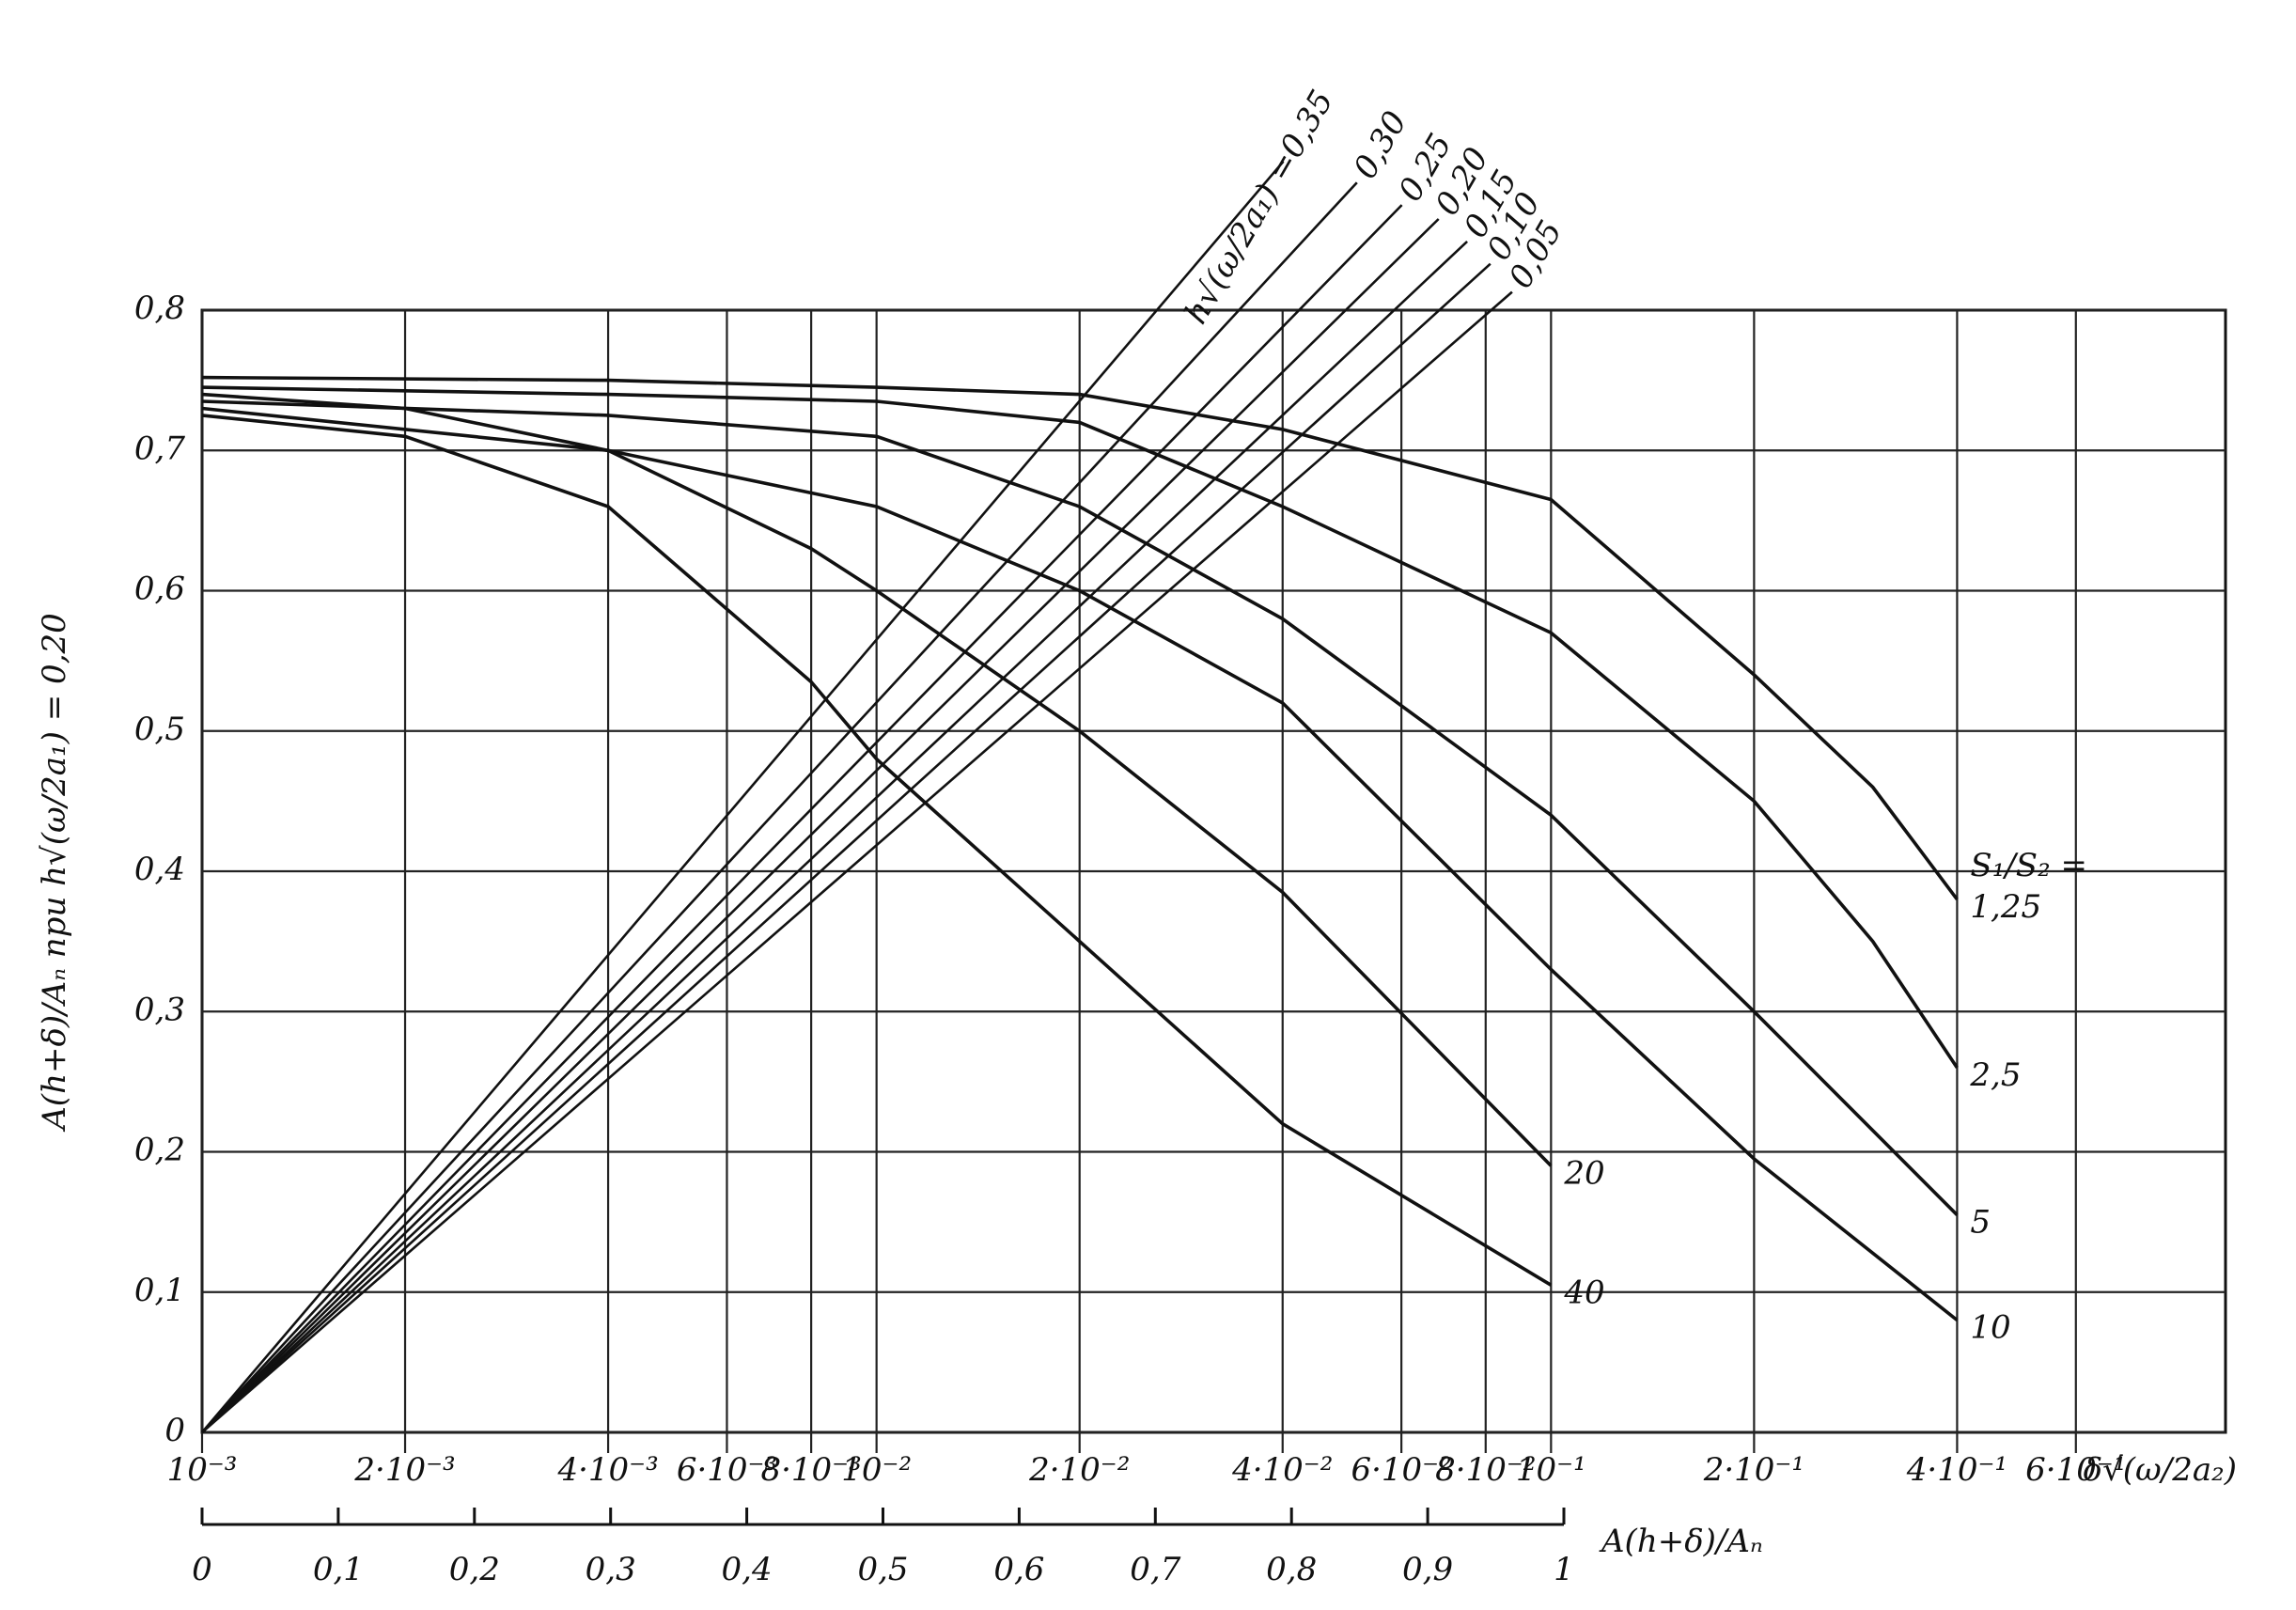 The image size is (2296, 1610). What do you see at coordinates (1155, 1570) in the screenshot?
I see `x2-tick-label: 0,7` at bounding box center [1155, 1570].